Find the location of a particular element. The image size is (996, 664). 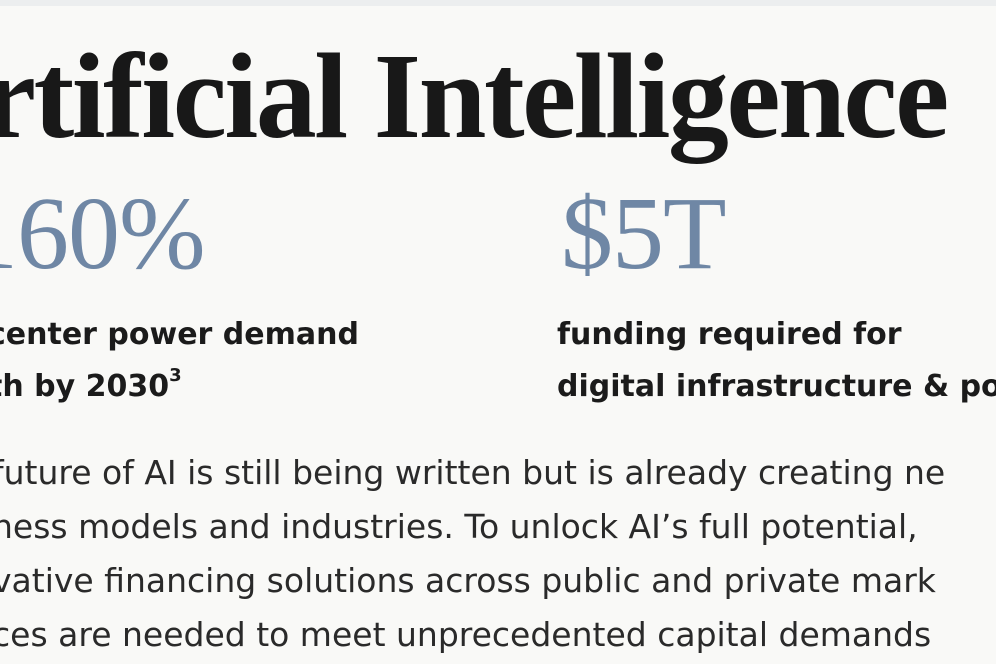

top-divider is located at coordinates (498, 3).